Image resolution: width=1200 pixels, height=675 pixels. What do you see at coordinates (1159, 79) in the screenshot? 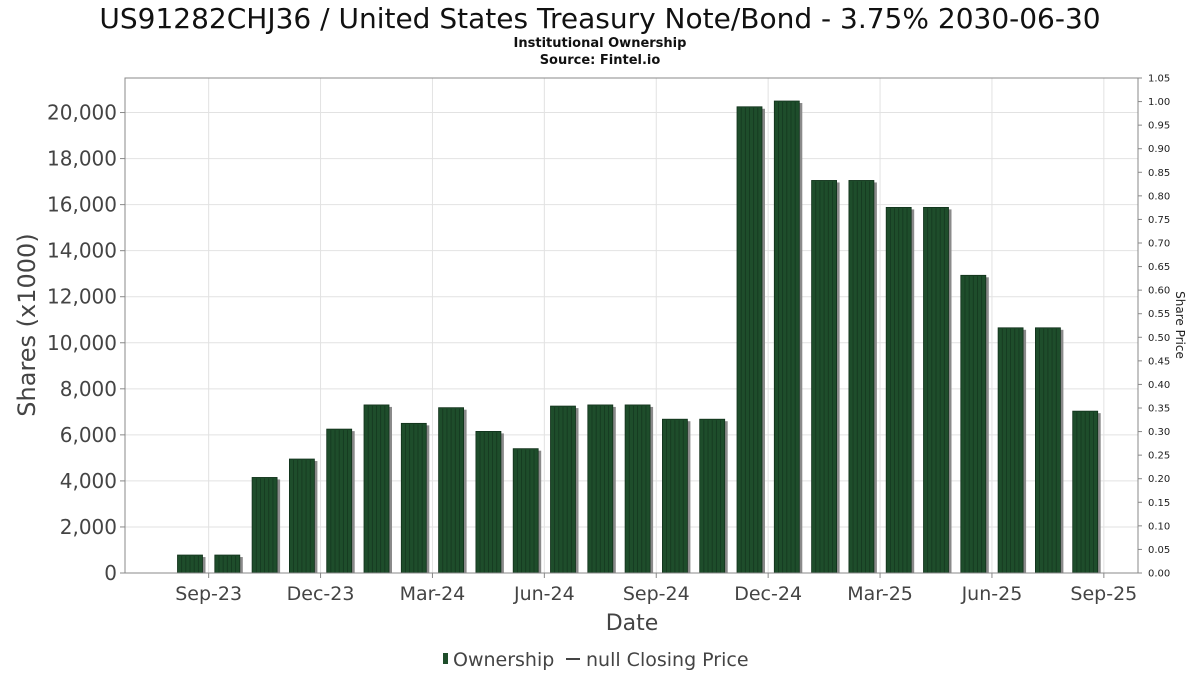
I see `y2-tick-label: 1.05` at bounding box center [1159, 79].